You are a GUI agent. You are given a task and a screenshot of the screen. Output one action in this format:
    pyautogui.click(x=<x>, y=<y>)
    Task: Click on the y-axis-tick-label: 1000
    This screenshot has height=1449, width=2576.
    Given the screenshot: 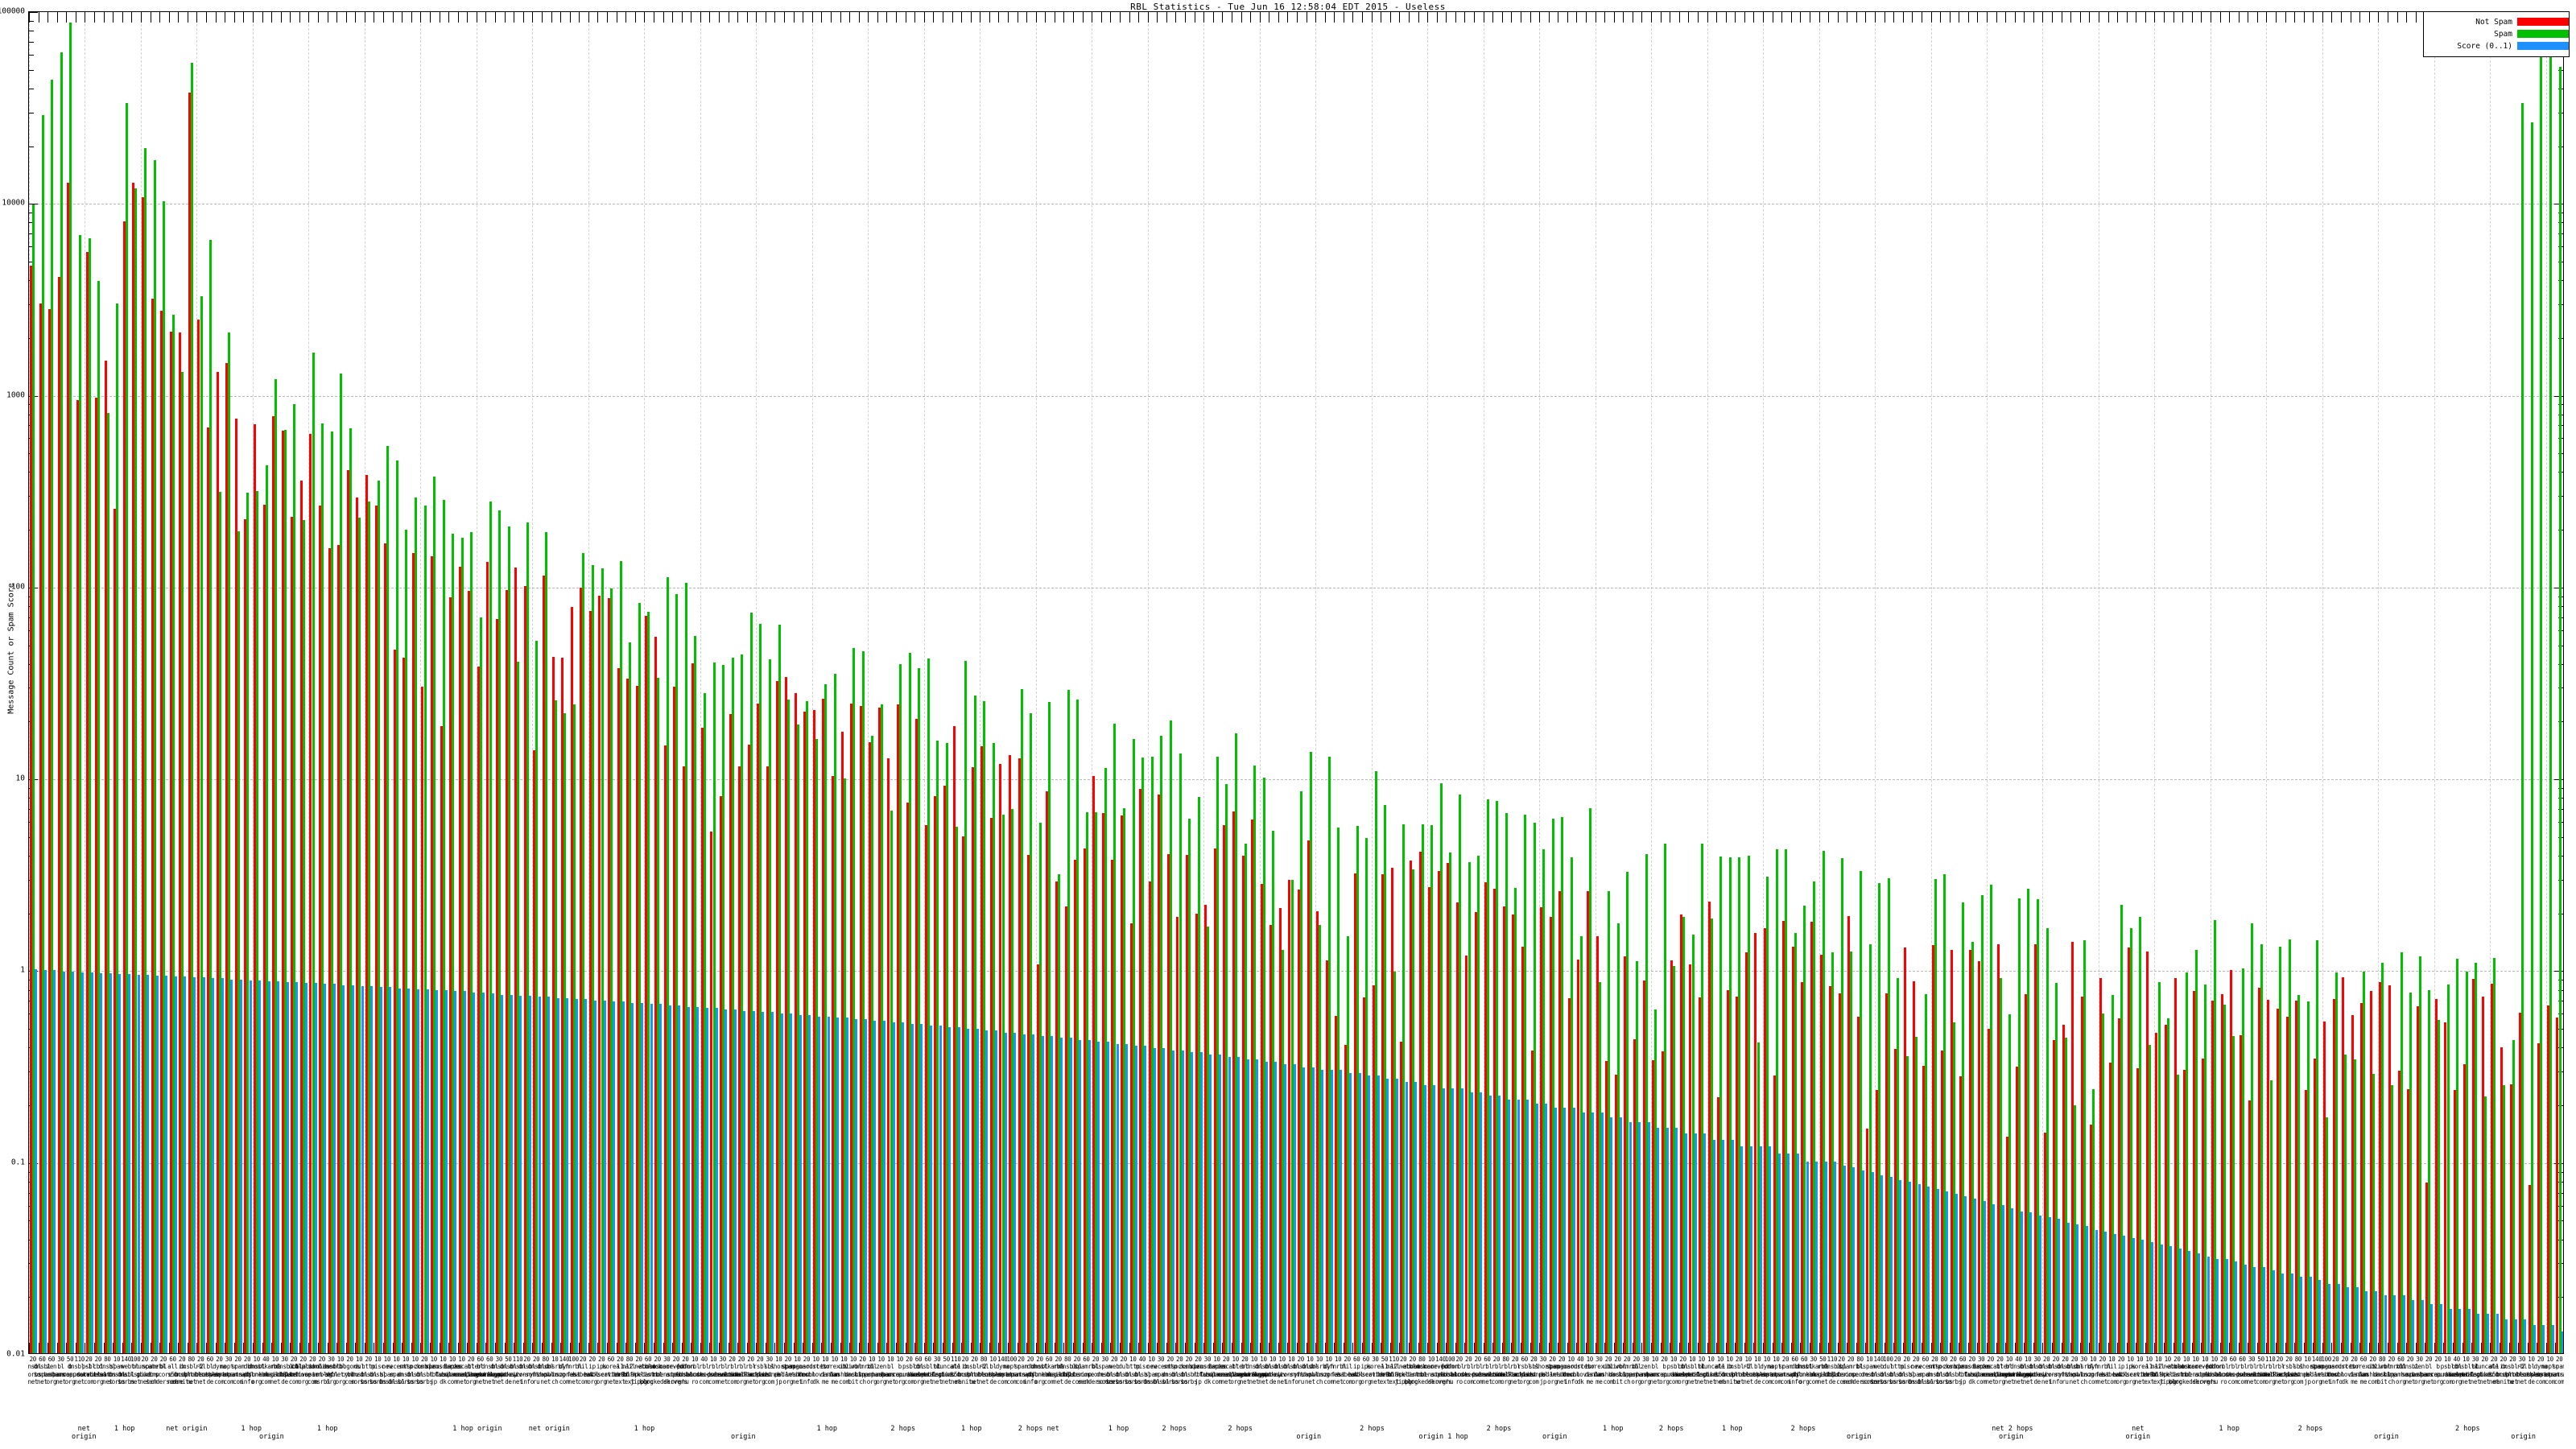 What is the action you would take?
    pyautogui.click(x=15, y=394)
    